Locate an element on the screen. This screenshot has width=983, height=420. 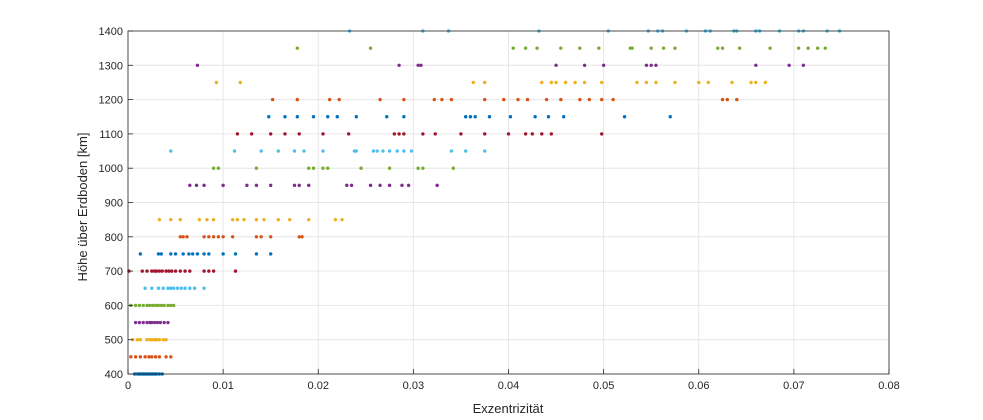
y-tick-label: 1300 is located at coordinates (111, 66).